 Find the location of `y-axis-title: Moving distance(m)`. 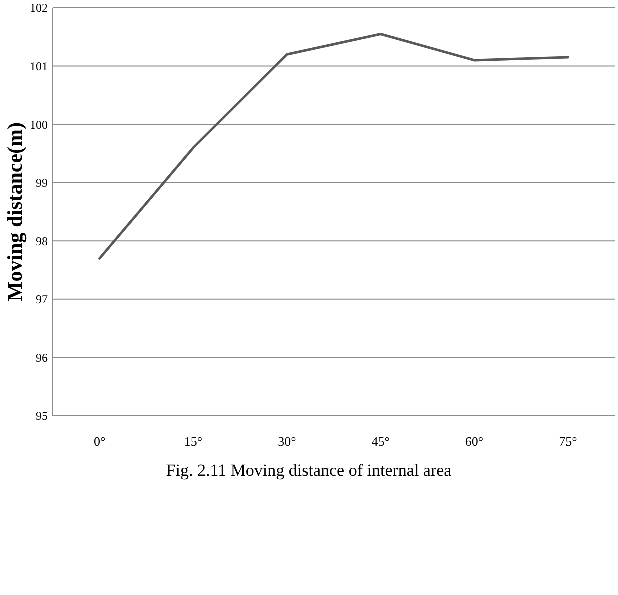

y-axis-title: Moving distance(m) is located at coordinates (15, 212).